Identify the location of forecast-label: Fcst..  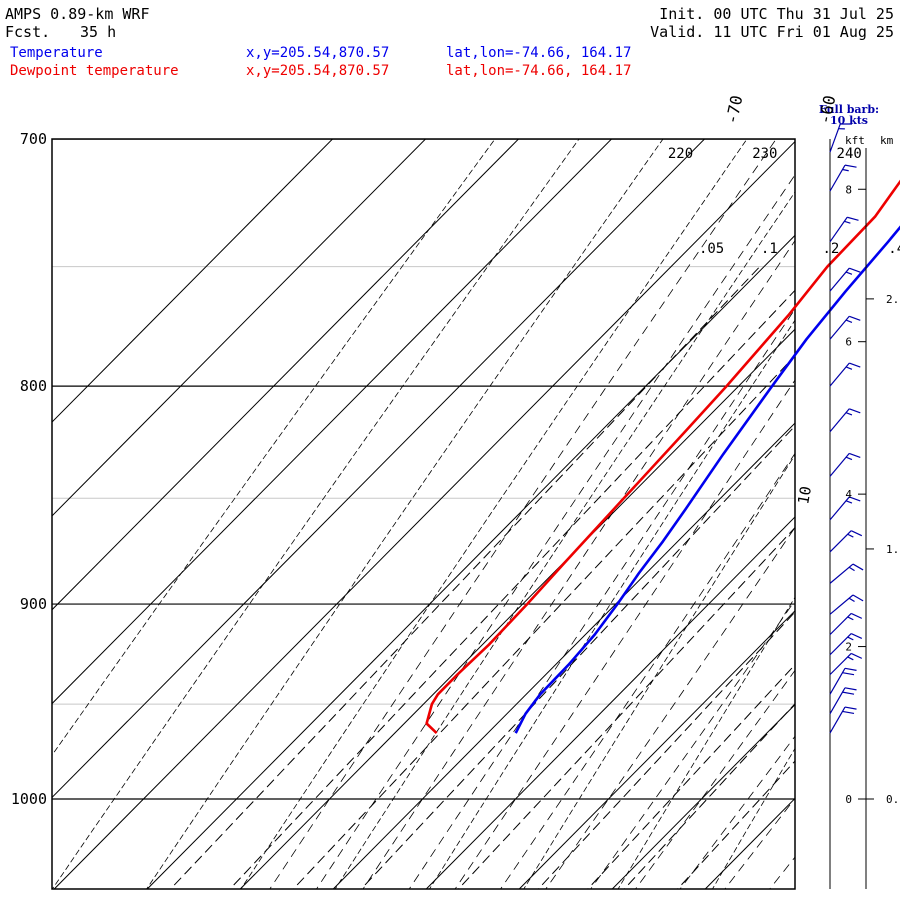
(28, 32).